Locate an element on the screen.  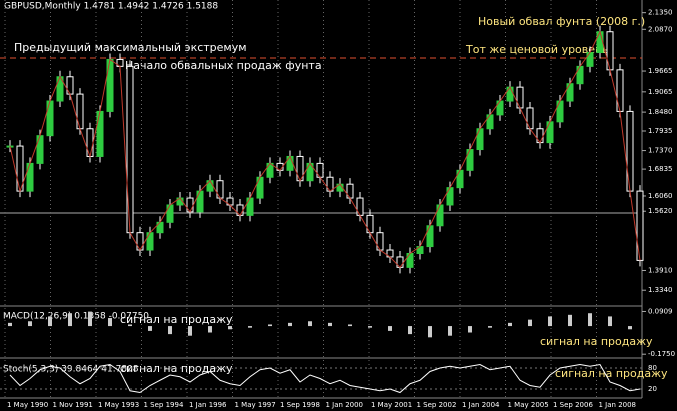
annotation: Предыдущий максимальный экстремум is located at coordinates (130, 47).